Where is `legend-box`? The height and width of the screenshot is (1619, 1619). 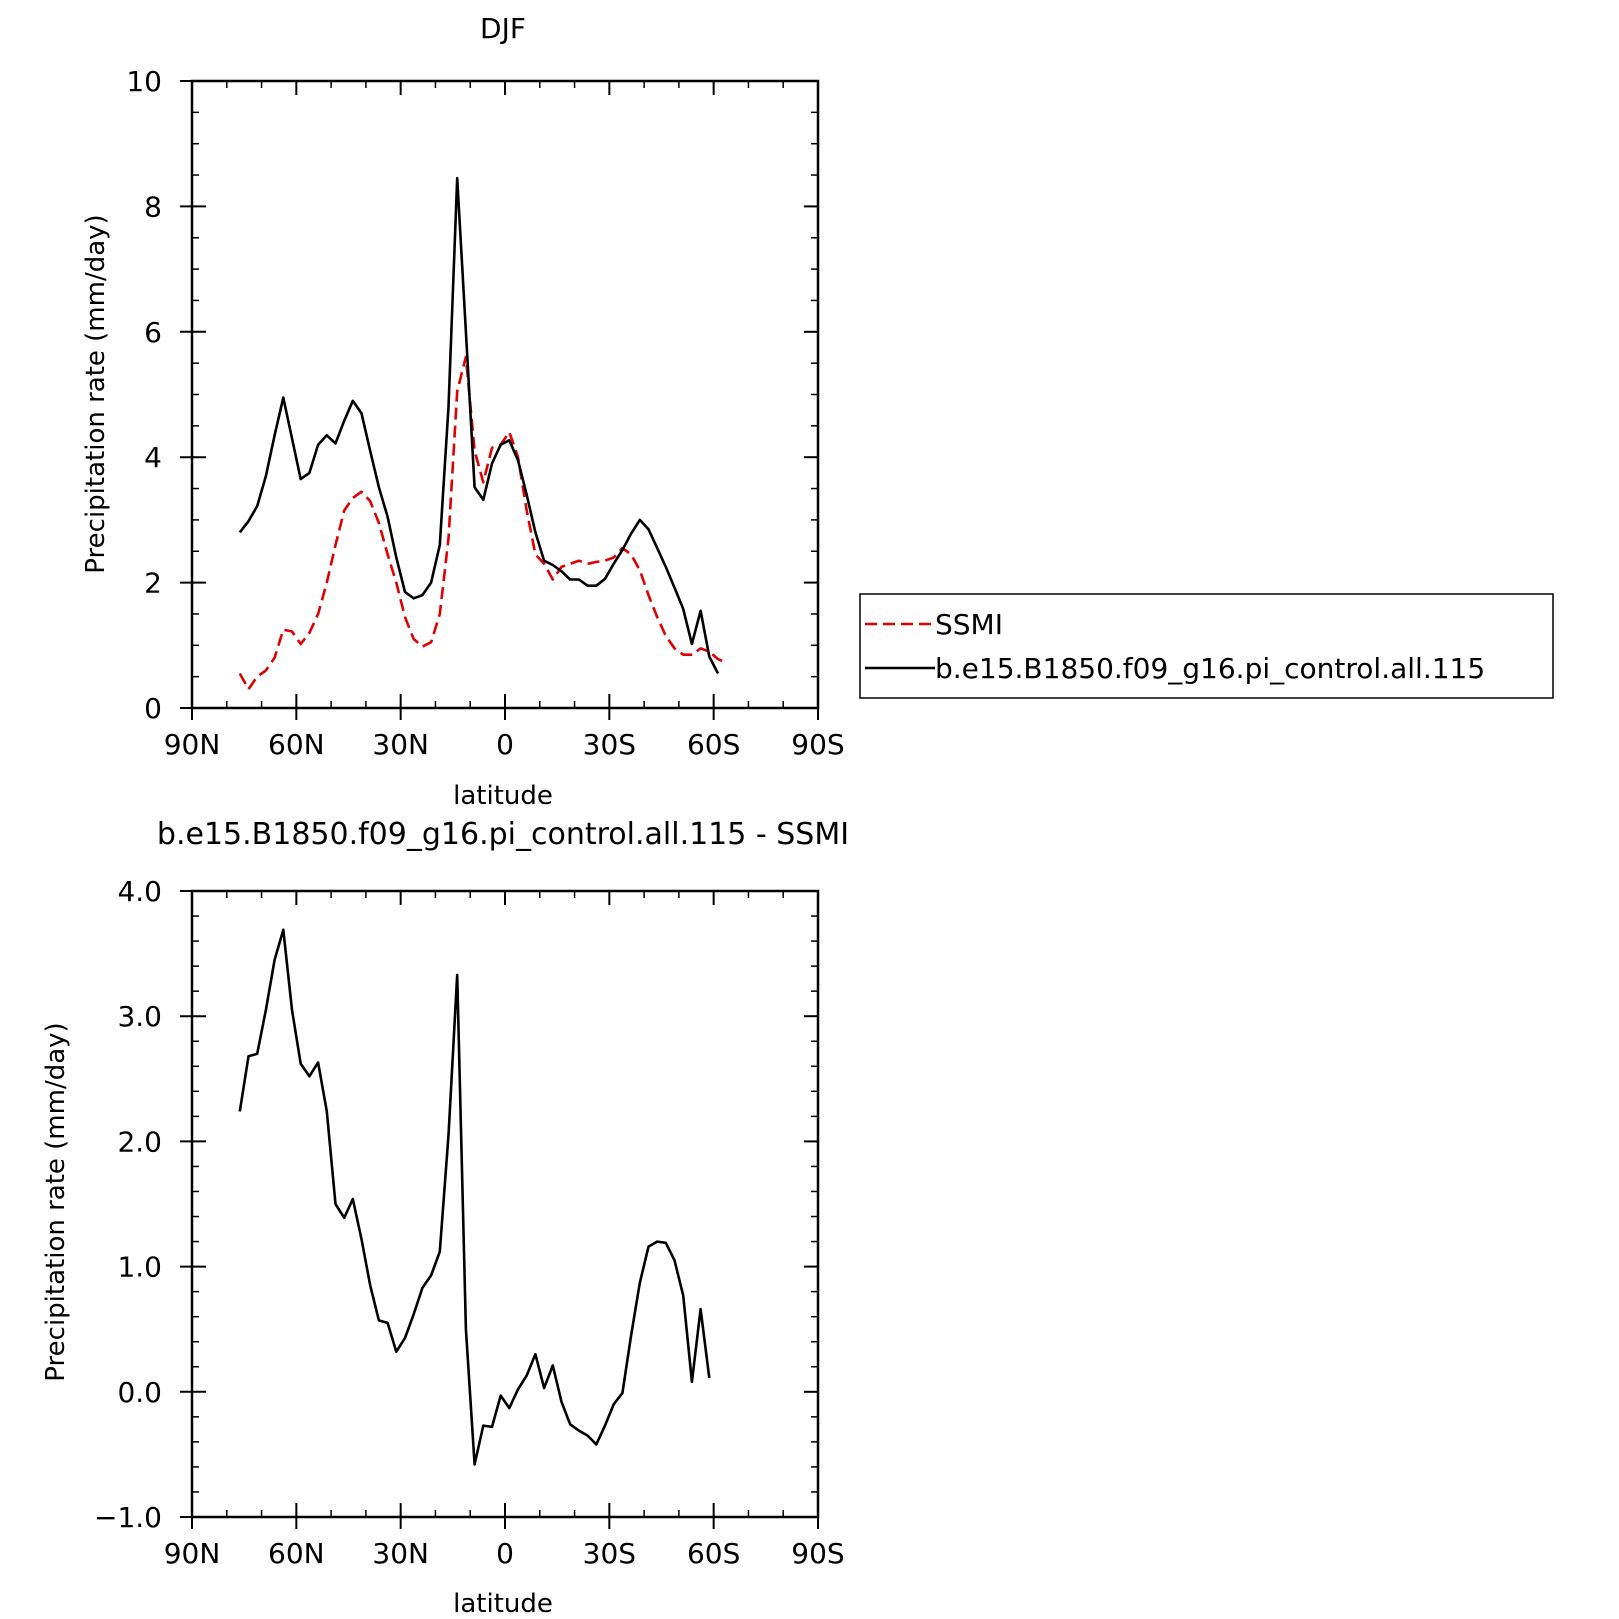 legend-box is located at coordinates (1206, 646).